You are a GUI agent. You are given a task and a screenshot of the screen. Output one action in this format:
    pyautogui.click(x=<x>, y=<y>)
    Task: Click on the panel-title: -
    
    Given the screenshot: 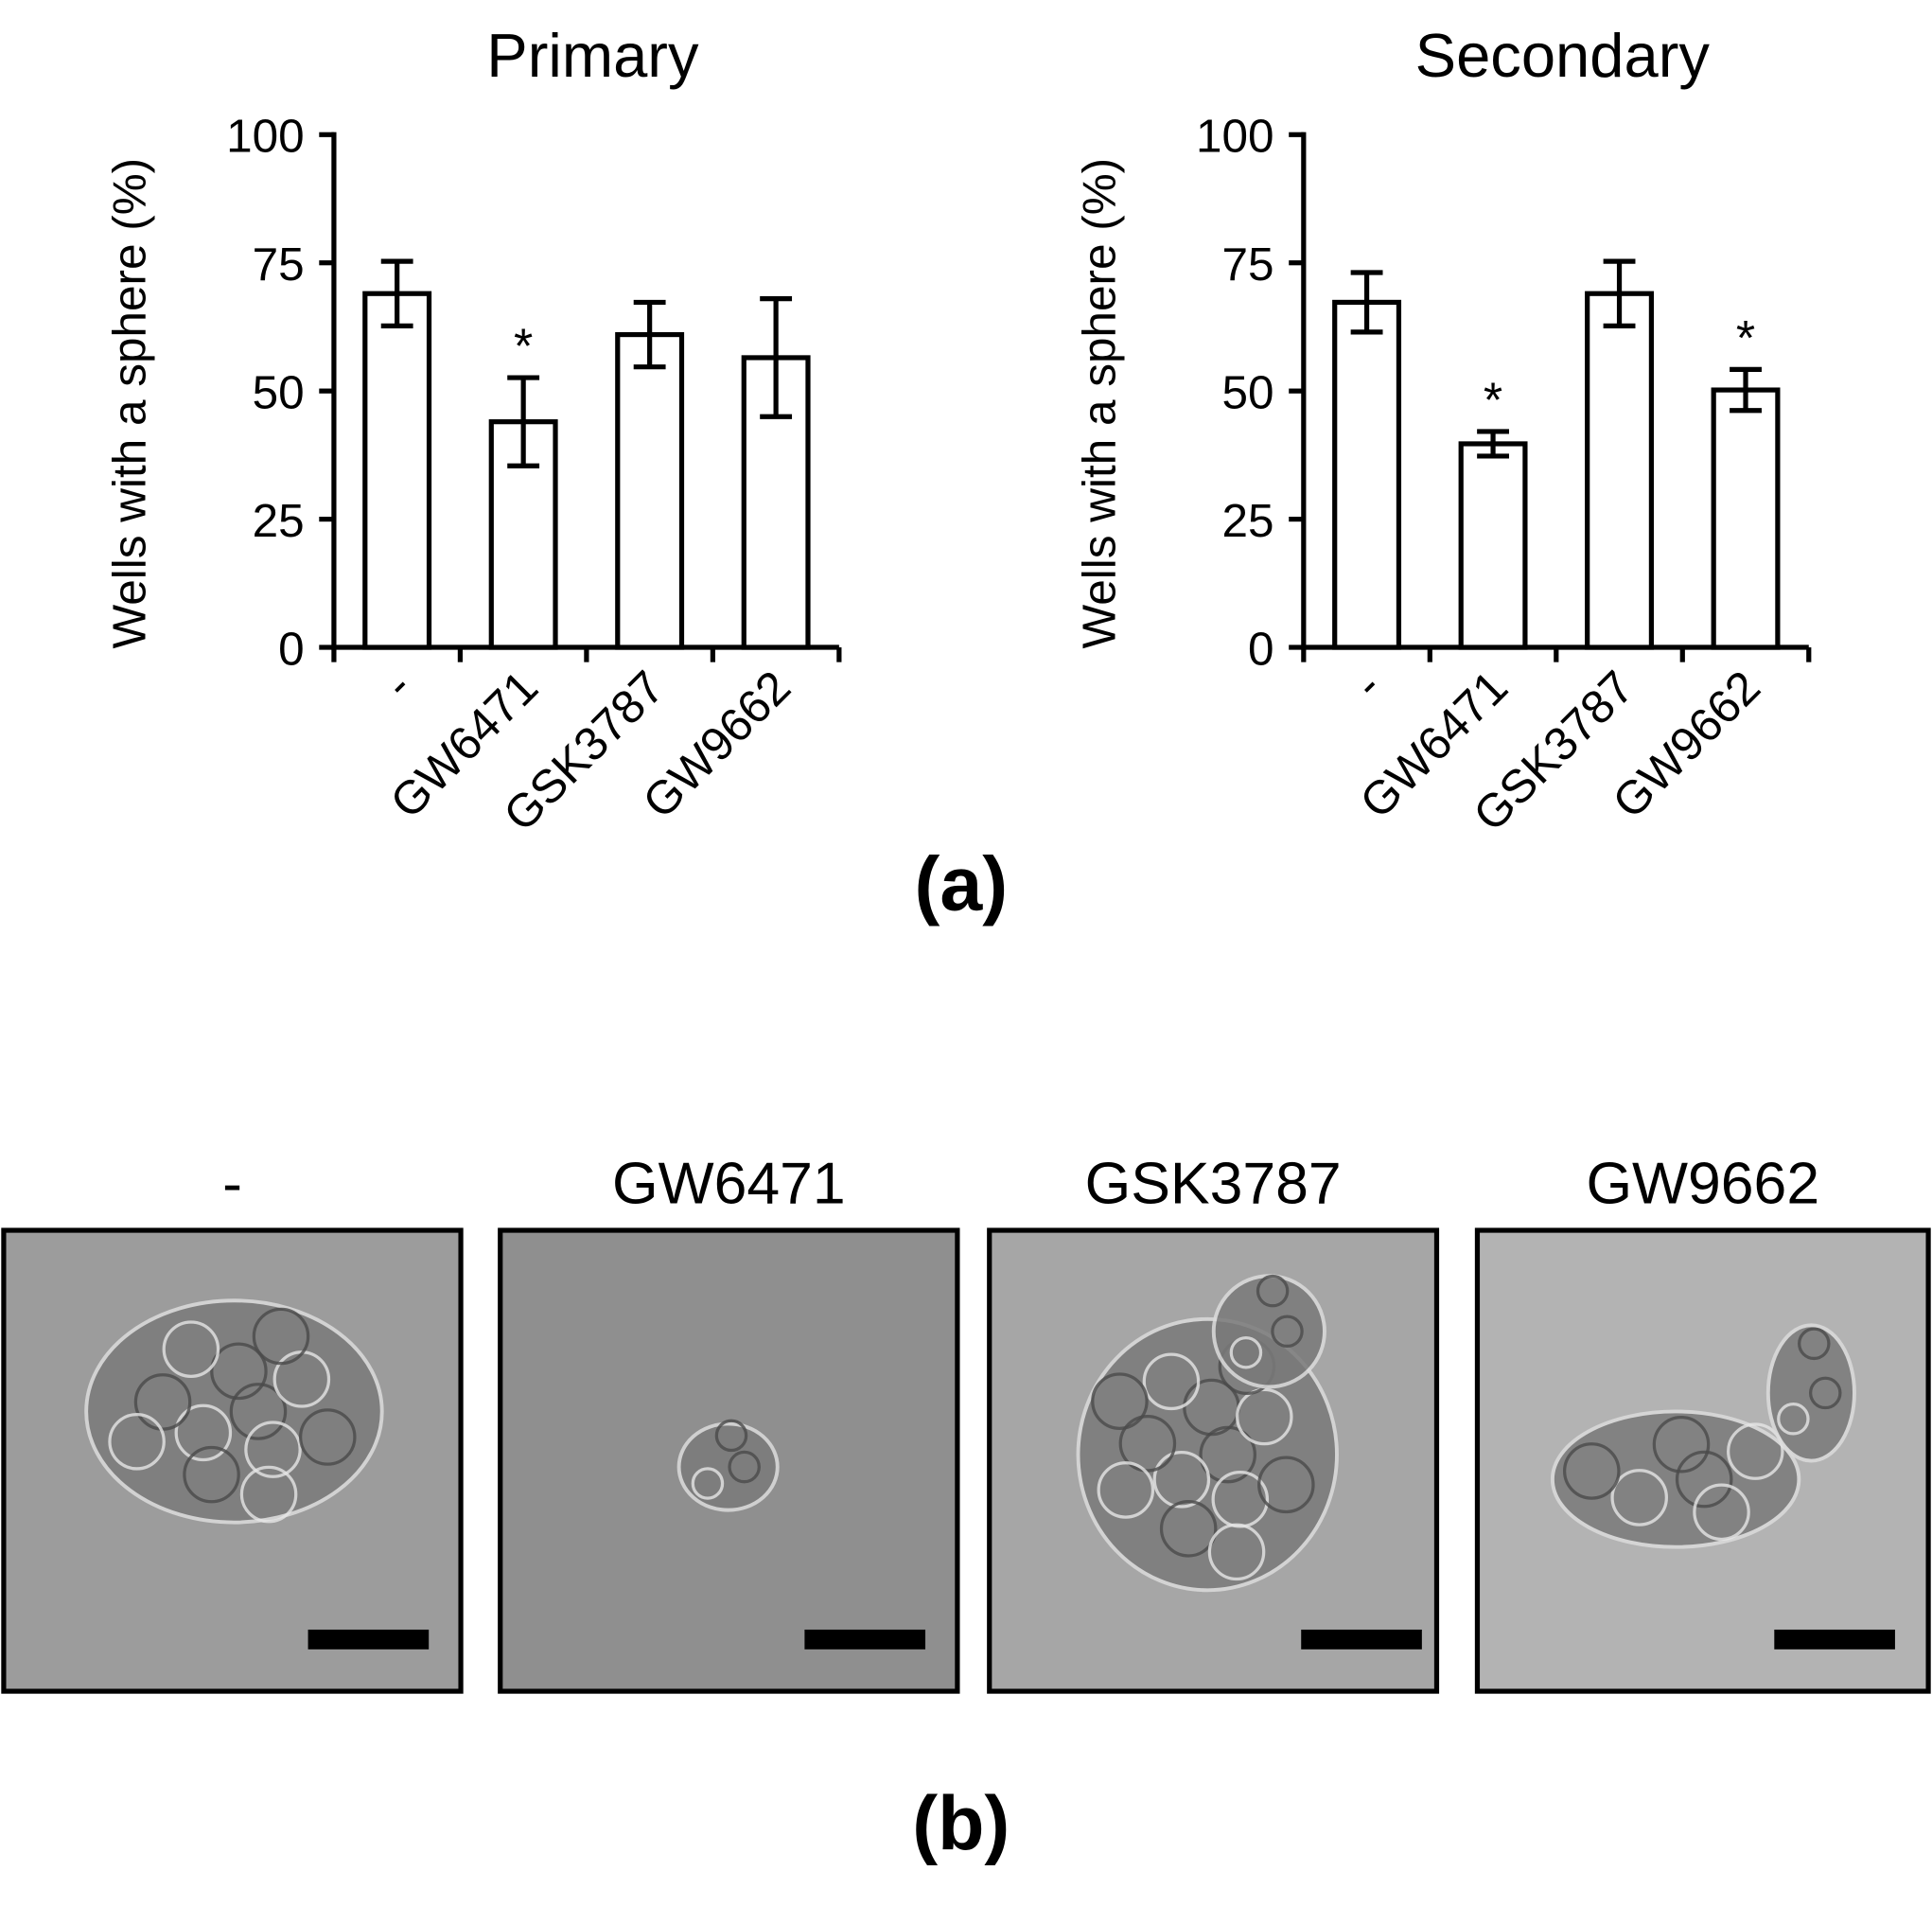 What is the action you would take?
    pyautogui.click(x=232, y=1183)
    